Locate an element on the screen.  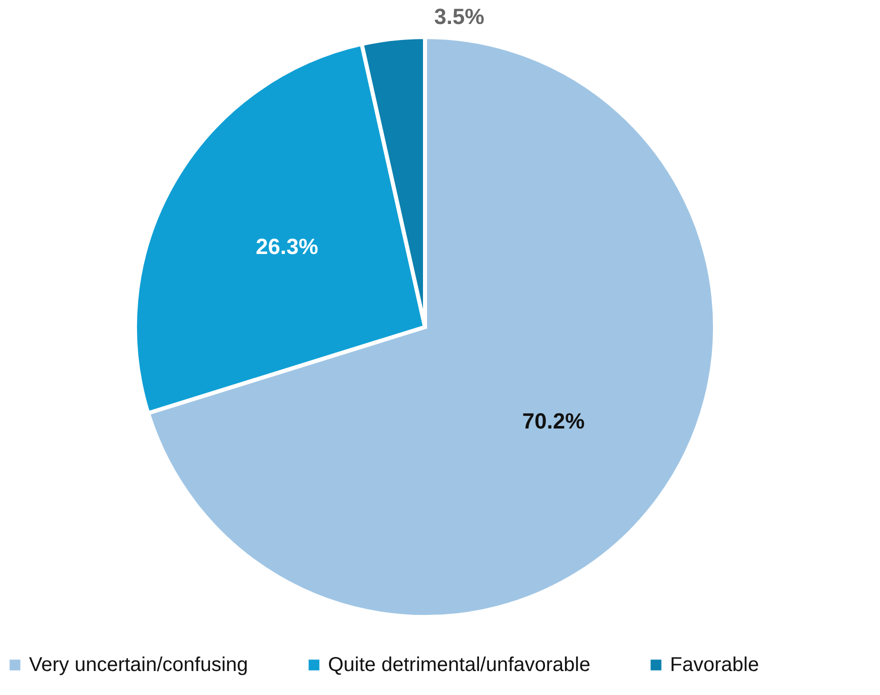
legend-label: Very uncertain/confusing is located at coordinates (138, 665).